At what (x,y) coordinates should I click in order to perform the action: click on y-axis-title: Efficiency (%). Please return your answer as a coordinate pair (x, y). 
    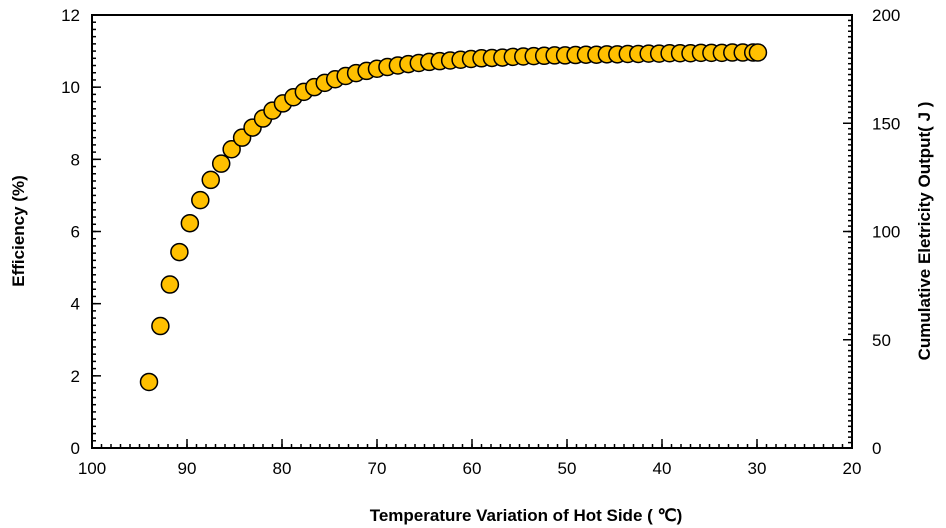
    Looking at the image, I should click on (18, 230).